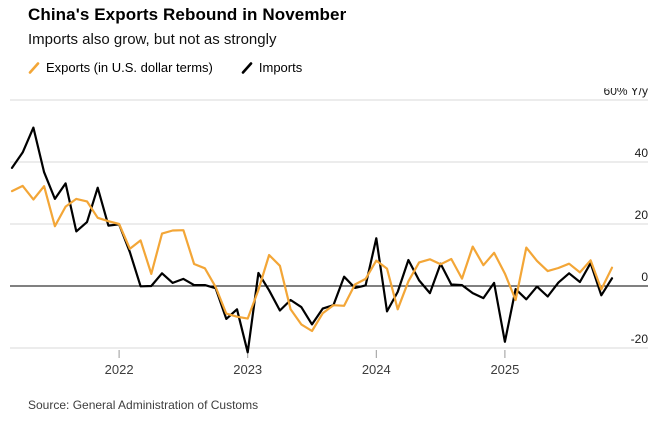 Image resolution: width=660 pixels, height=442 pixels. Describe the element at coordinates (119, 369) in the screenshot. I see `x-axis-label: 2022` at that location.